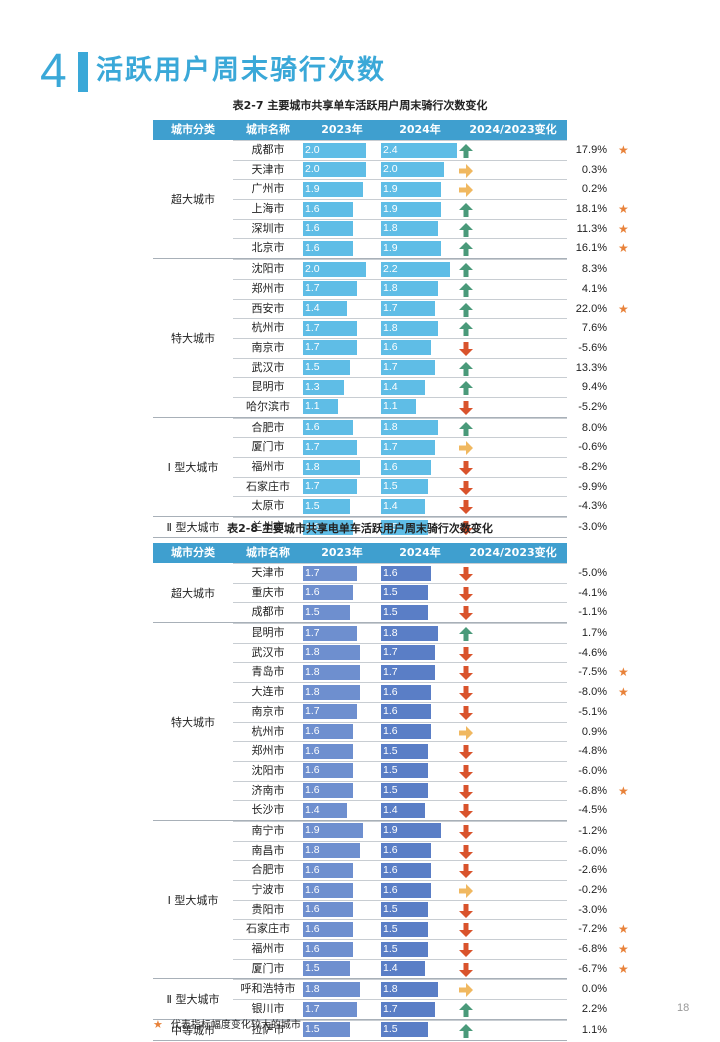 This screenshot has width=720, height=1042. I want to click on change-percent: -7.2%, so click(592, 929).